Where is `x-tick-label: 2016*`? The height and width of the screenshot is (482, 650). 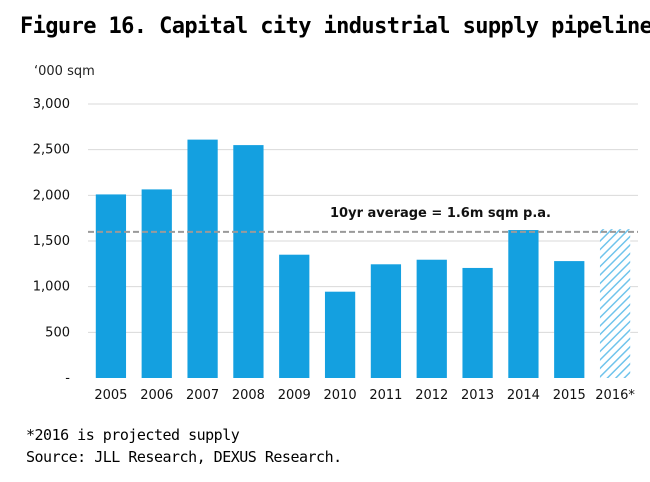 x-tick-label: 2016* is located at coordinates (615, 395).